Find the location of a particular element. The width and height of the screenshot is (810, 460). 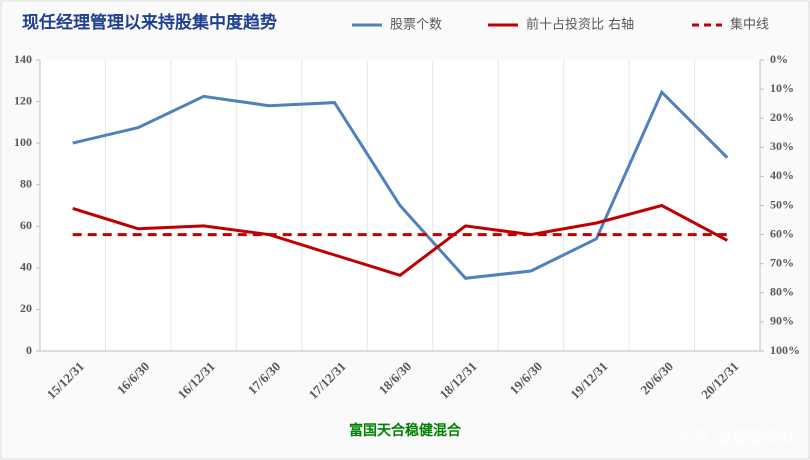

y2-tick-label: 40% is located at coordinates (782, 175).